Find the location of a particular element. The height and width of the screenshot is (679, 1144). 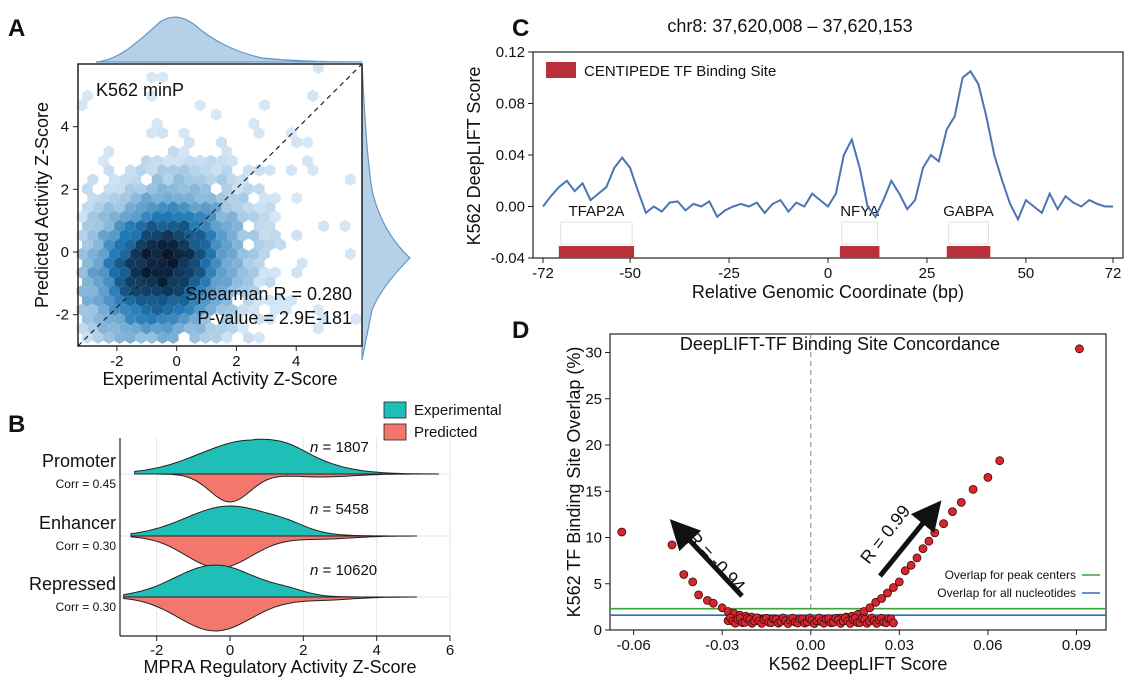

motif-name: GABPA is located at coordinates (968, 211).